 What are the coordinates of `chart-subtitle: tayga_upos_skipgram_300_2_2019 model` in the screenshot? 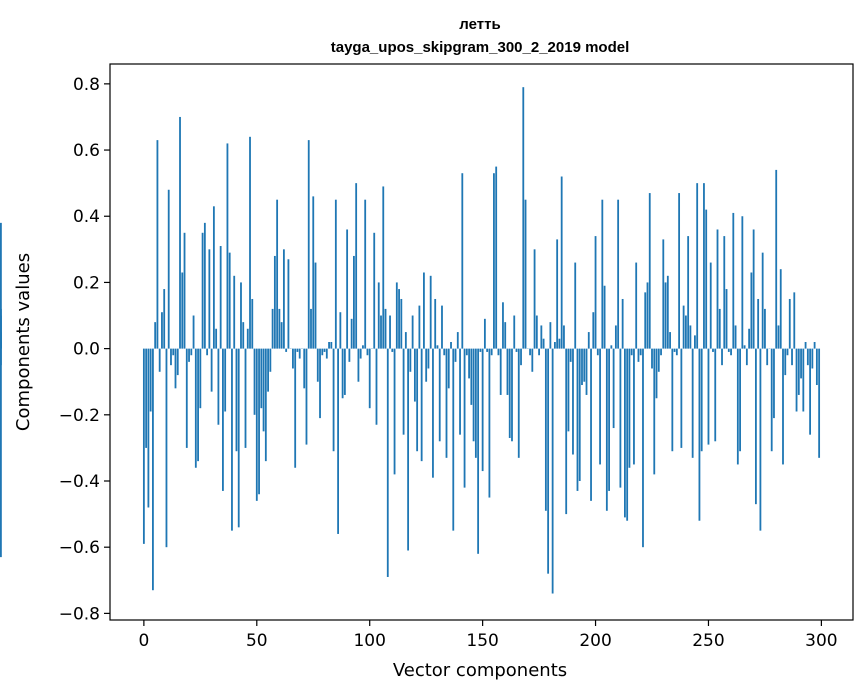 It's located at (480, 47).